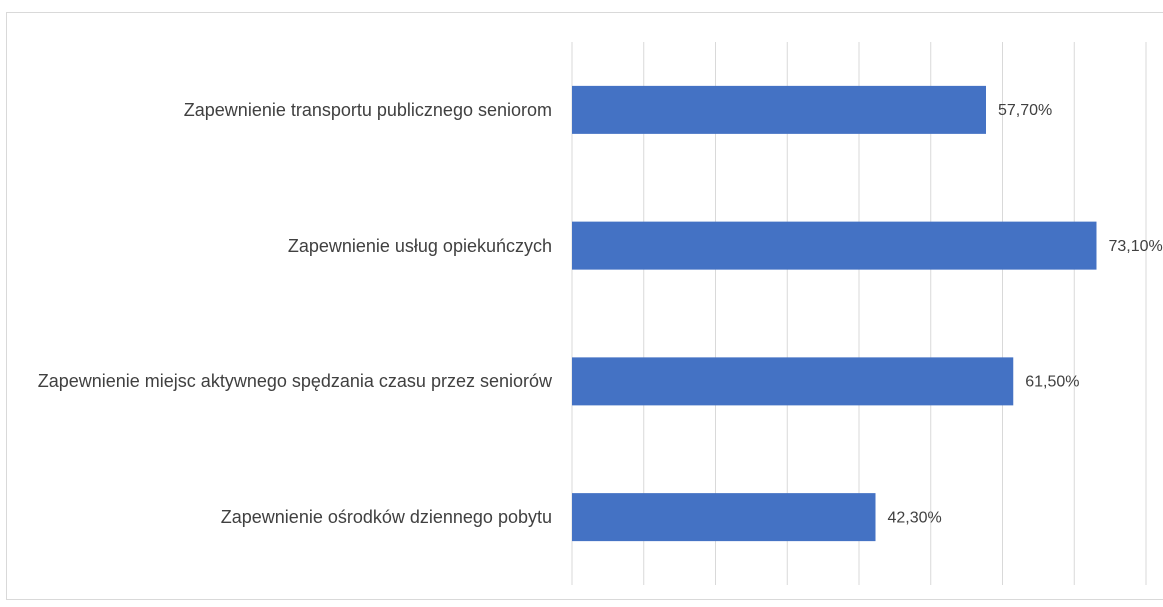 The height and width of the screenshot is (607, 1163). I want to click on category-label-box: Zapewnienie usług opiekuńczych, so click(281, 246).